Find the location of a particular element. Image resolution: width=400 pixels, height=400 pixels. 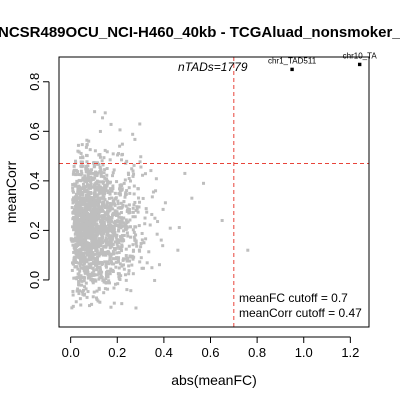

ntads-annotation: nTADs=1779 is located at coordinates (213, 67).